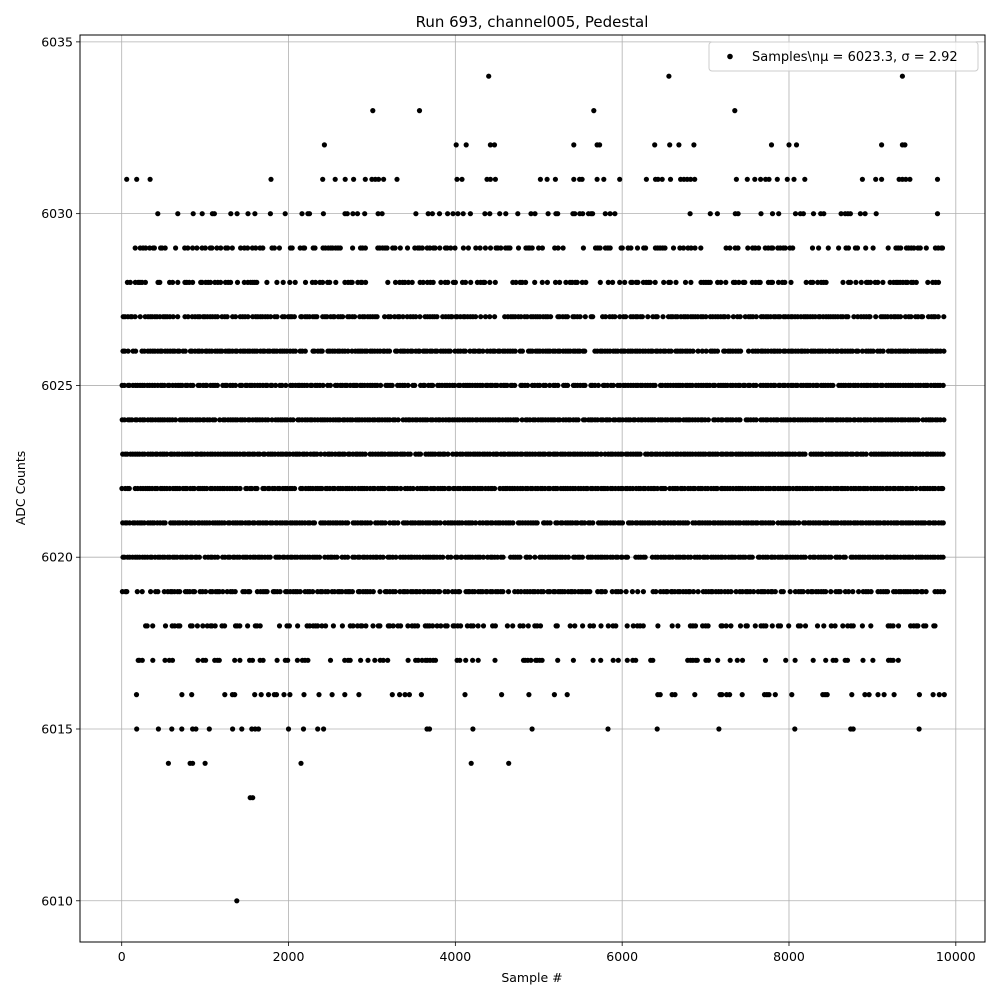 The image size is (1000, 1000). I want to click on x-tick-label: 10000, so click(956, 956).